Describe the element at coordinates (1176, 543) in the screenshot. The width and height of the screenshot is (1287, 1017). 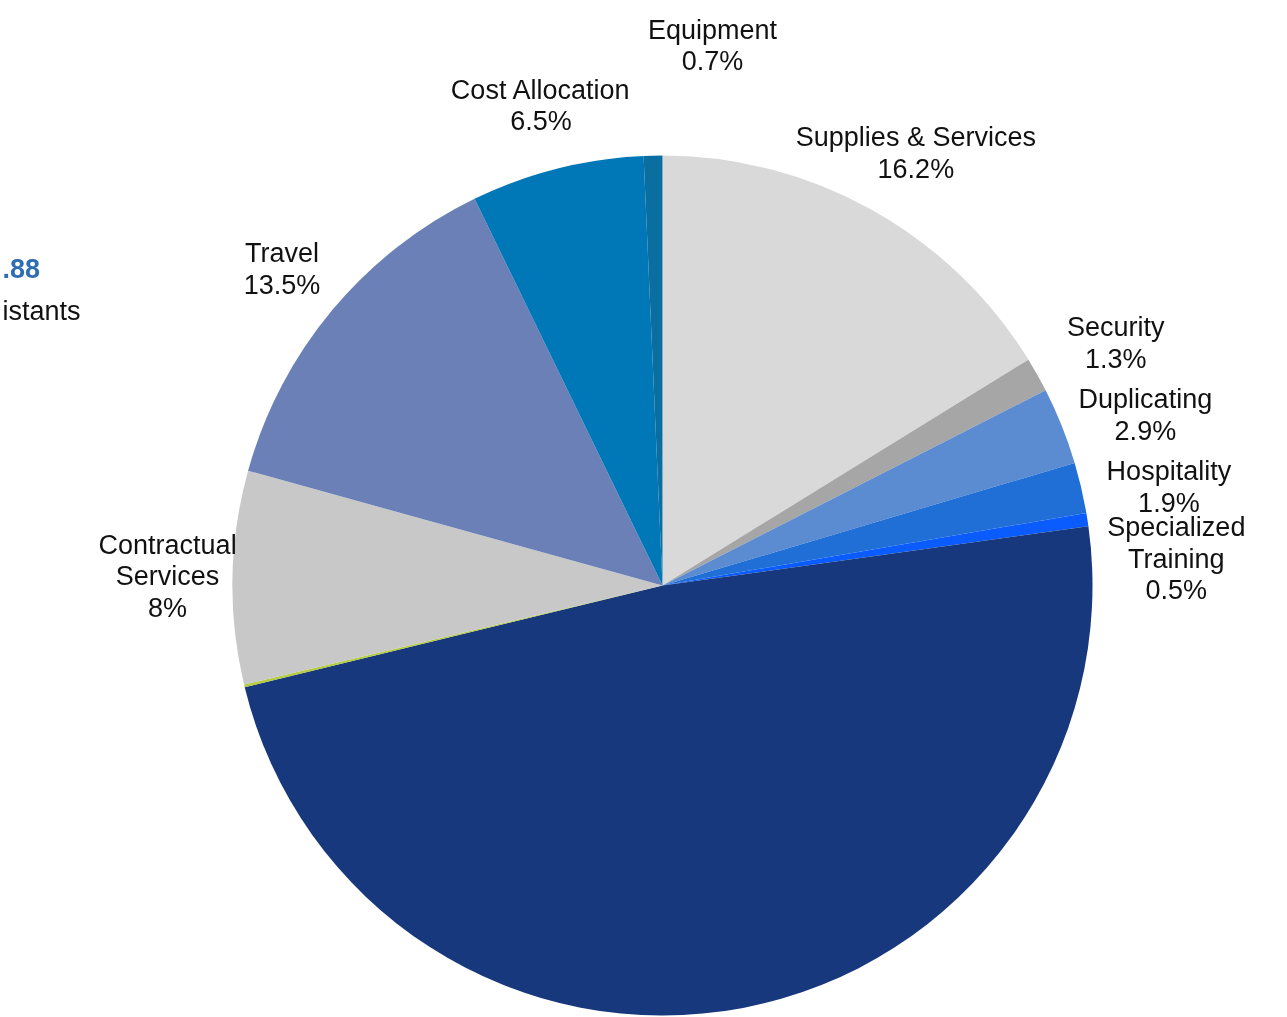
I see `slice-label: Specialized Training` at that location.